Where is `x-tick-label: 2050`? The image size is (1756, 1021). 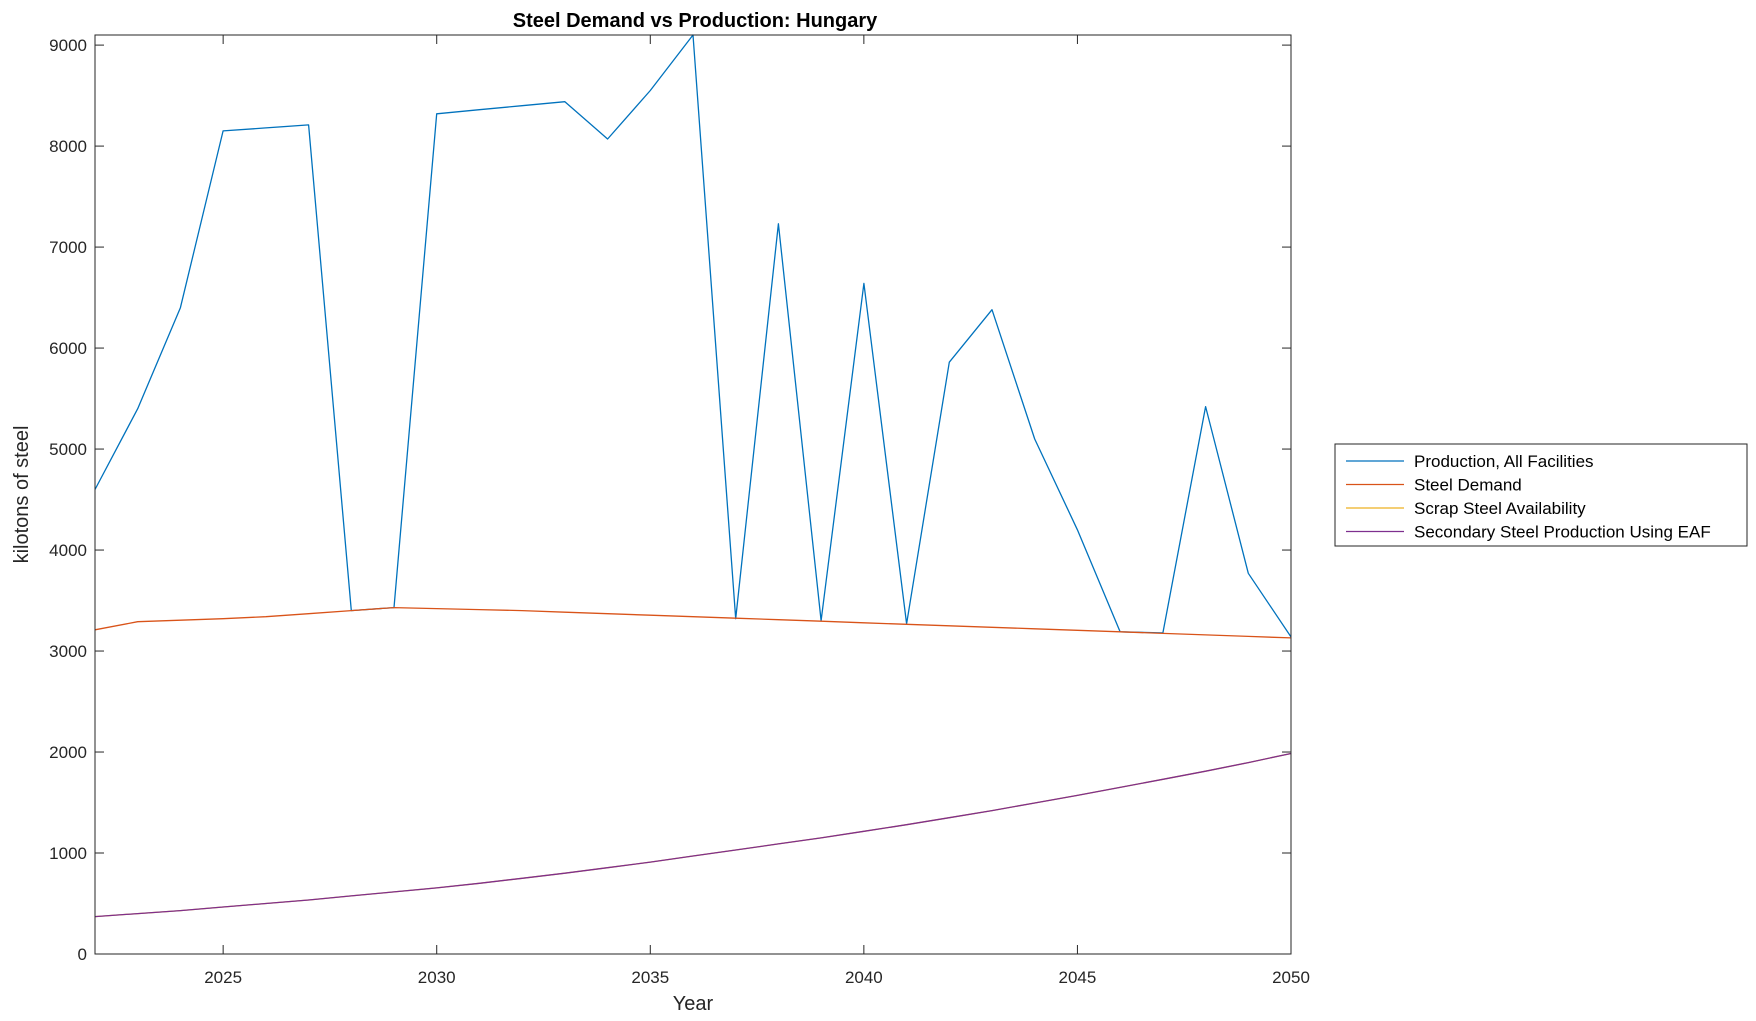
x-tick-label: 2050 is located at coordinates (1291, 977).